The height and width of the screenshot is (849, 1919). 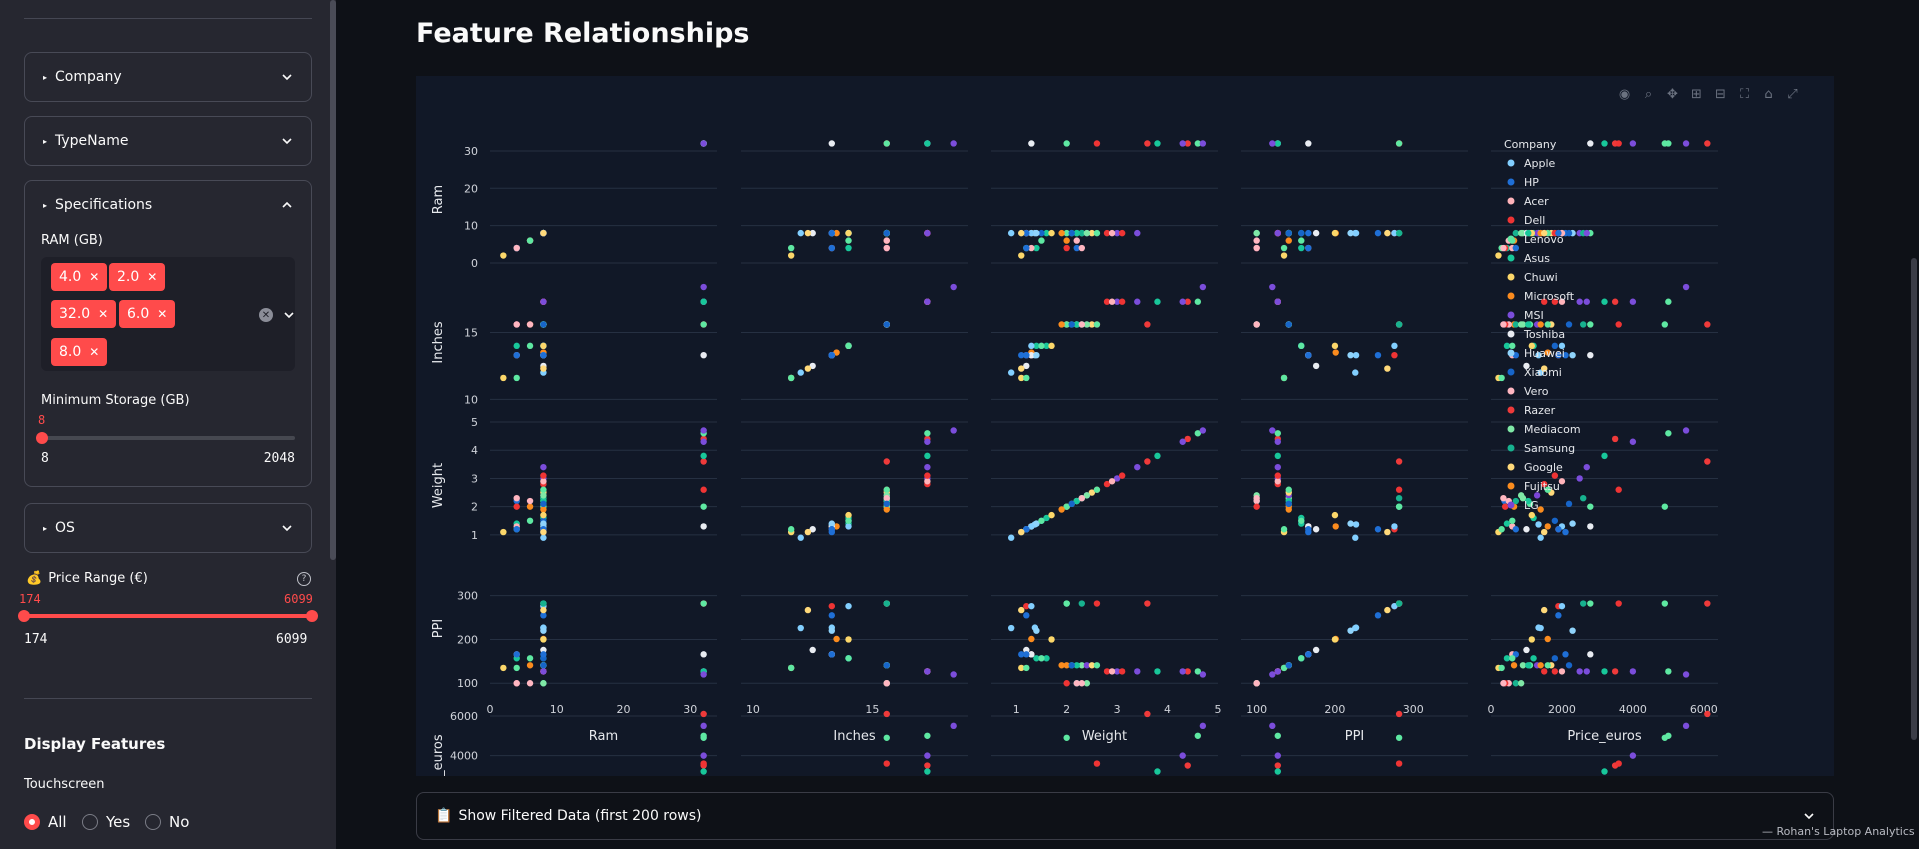 I want to click on ram-tag: 4.0 ✕, so click(x=79, y=277).